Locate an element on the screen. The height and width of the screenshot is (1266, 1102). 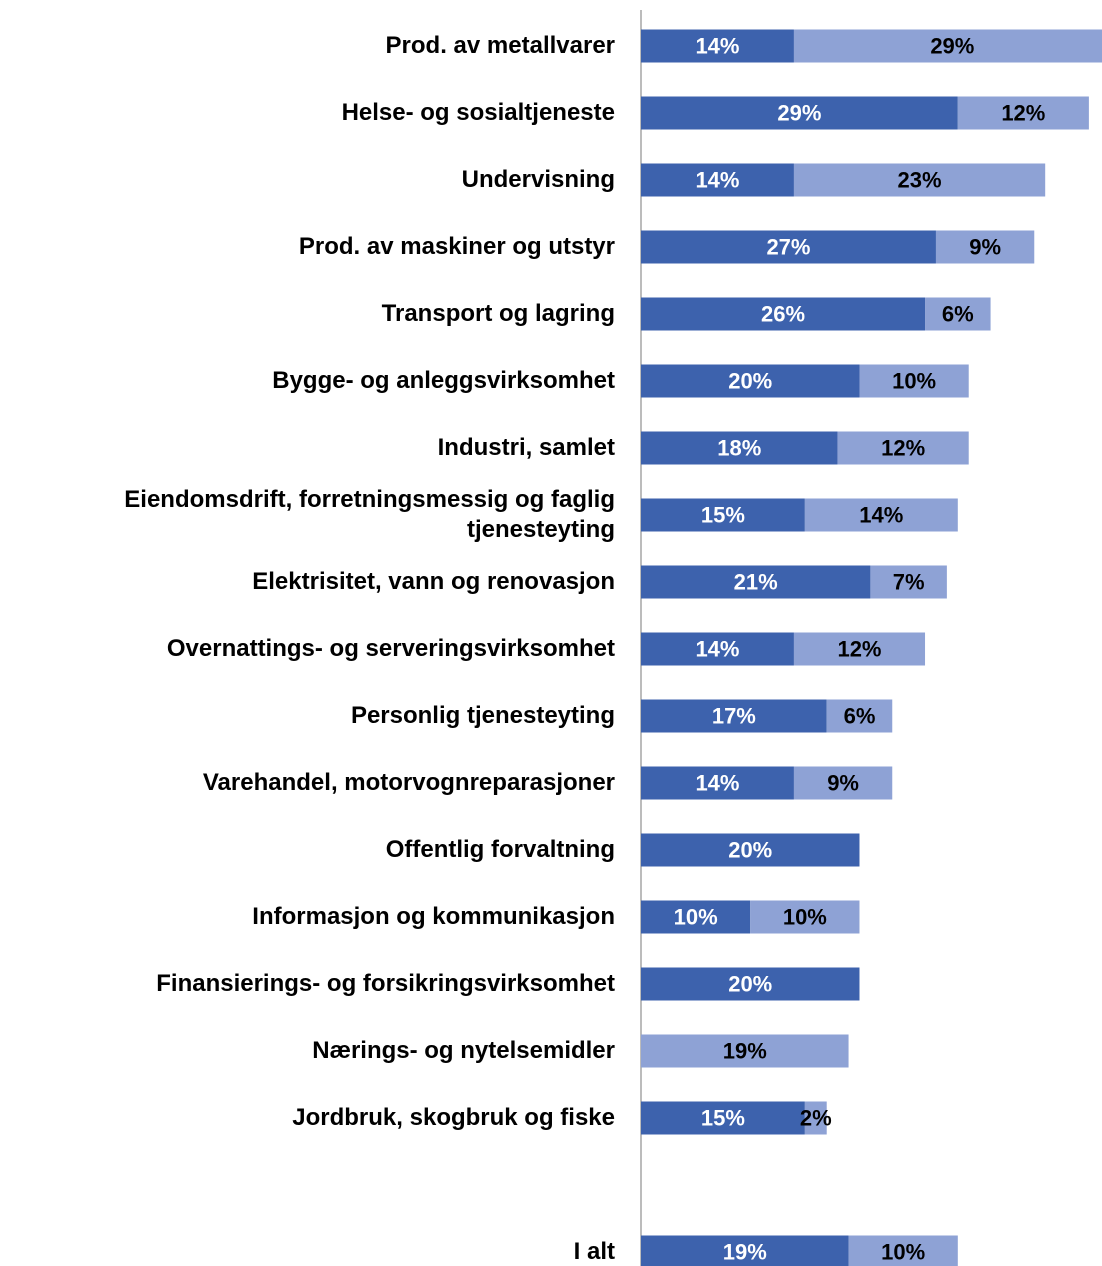
category-label: Offentlig forvaltning is located at coordinates (500, 849).